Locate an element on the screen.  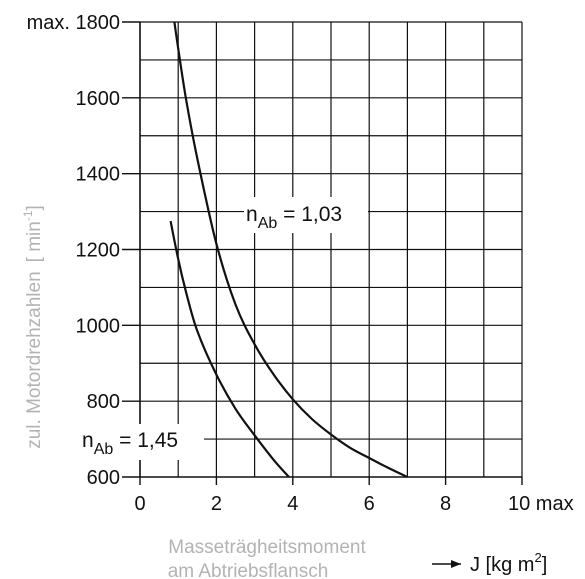
y-tick-label: 800 is located at coordinates (103, 402).